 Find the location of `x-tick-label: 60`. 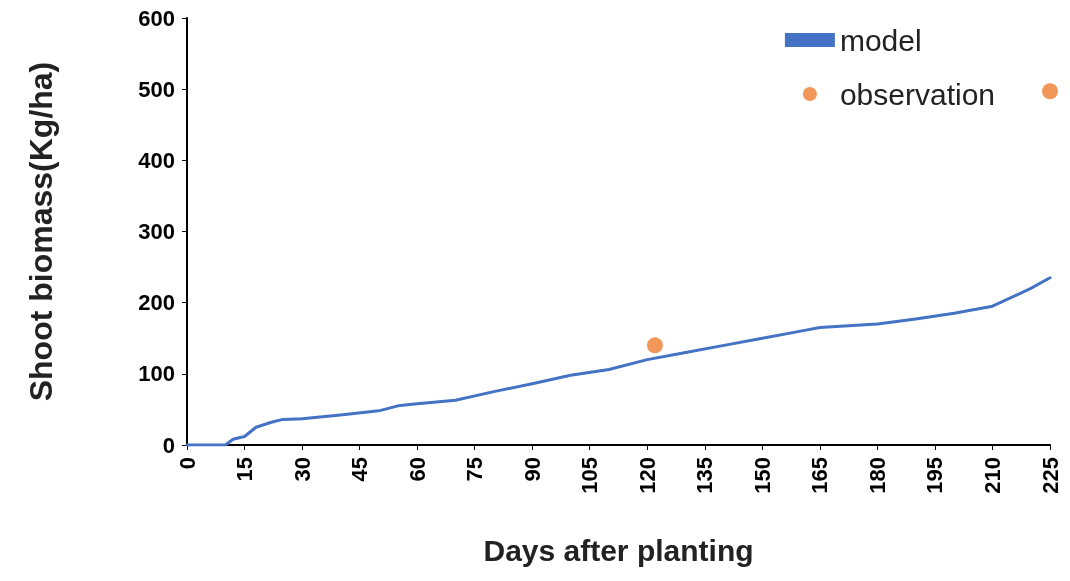

x-tick-label: 60 is located at coordinates (417, 469).